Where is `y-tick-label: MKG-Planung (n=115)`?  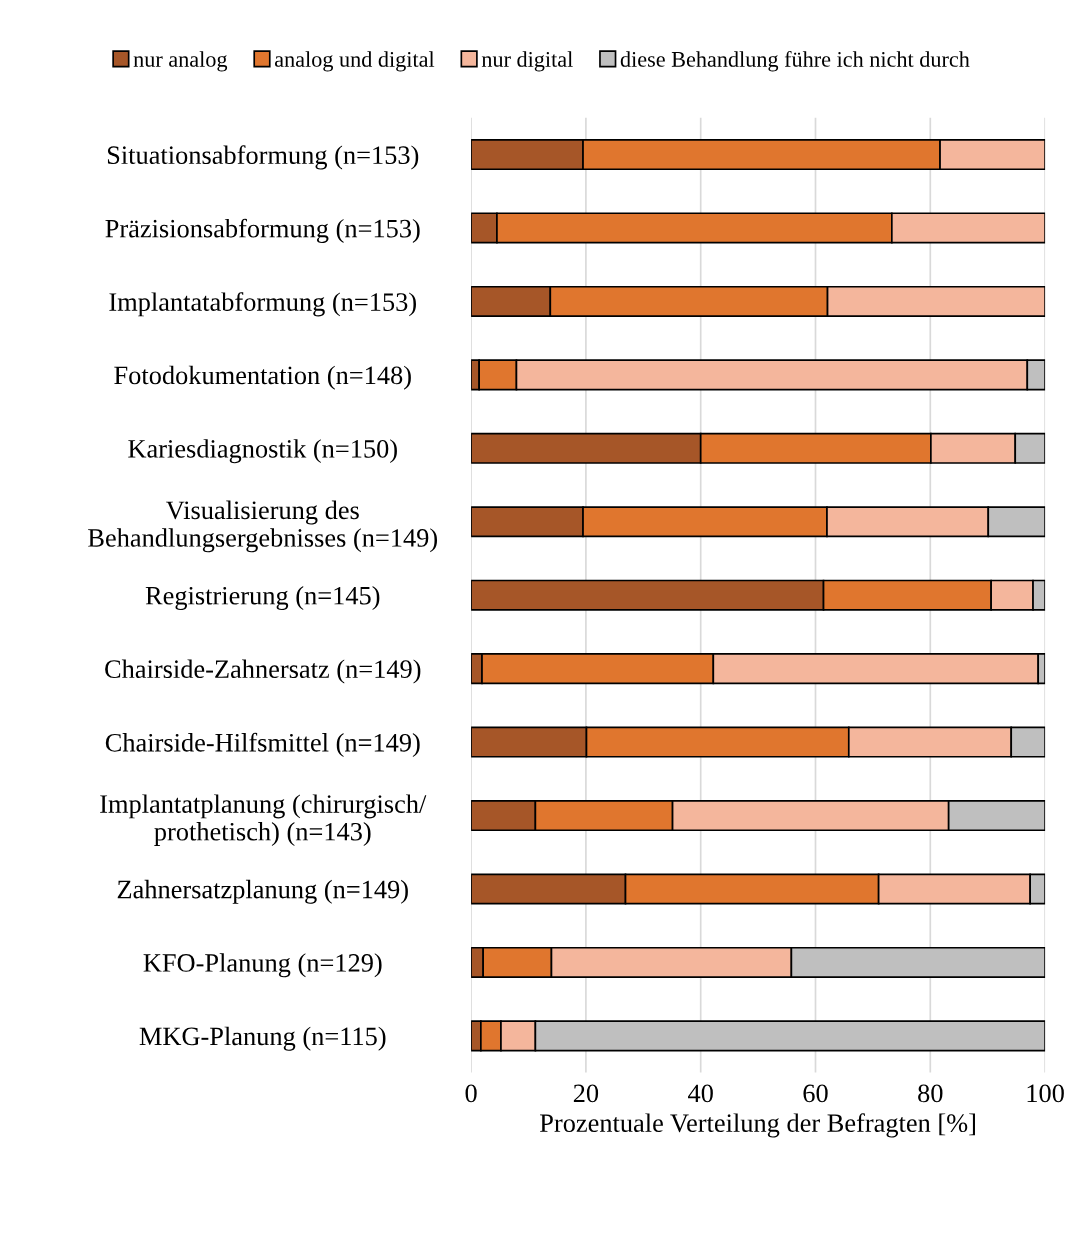
y-tick-label: MKG-Planung (n=115) is located at coordinates (262, 1038).